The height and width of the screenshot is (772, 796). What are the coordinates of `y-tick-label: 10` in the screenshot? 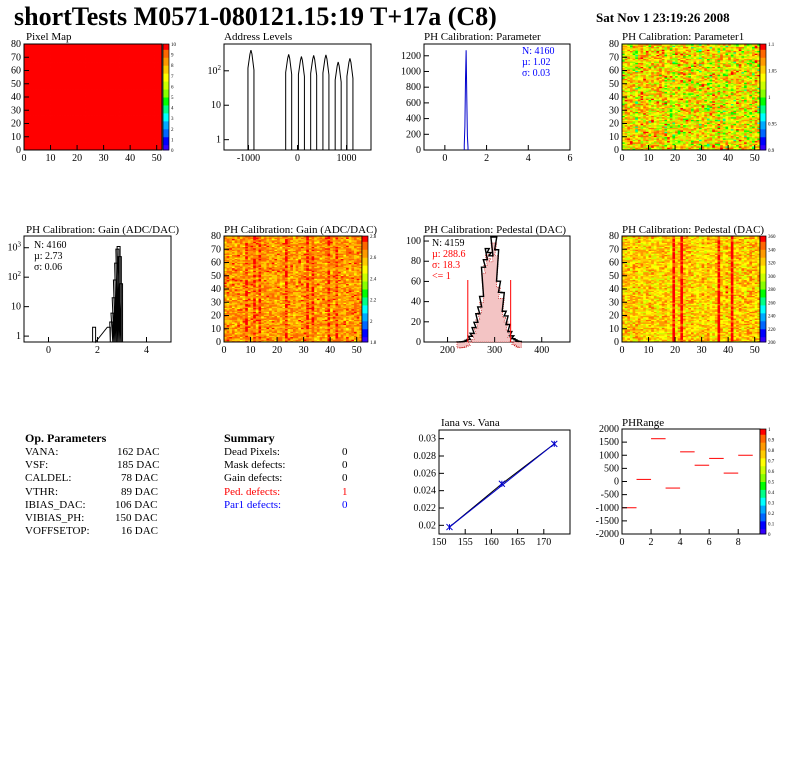 It's located at (16, 137).